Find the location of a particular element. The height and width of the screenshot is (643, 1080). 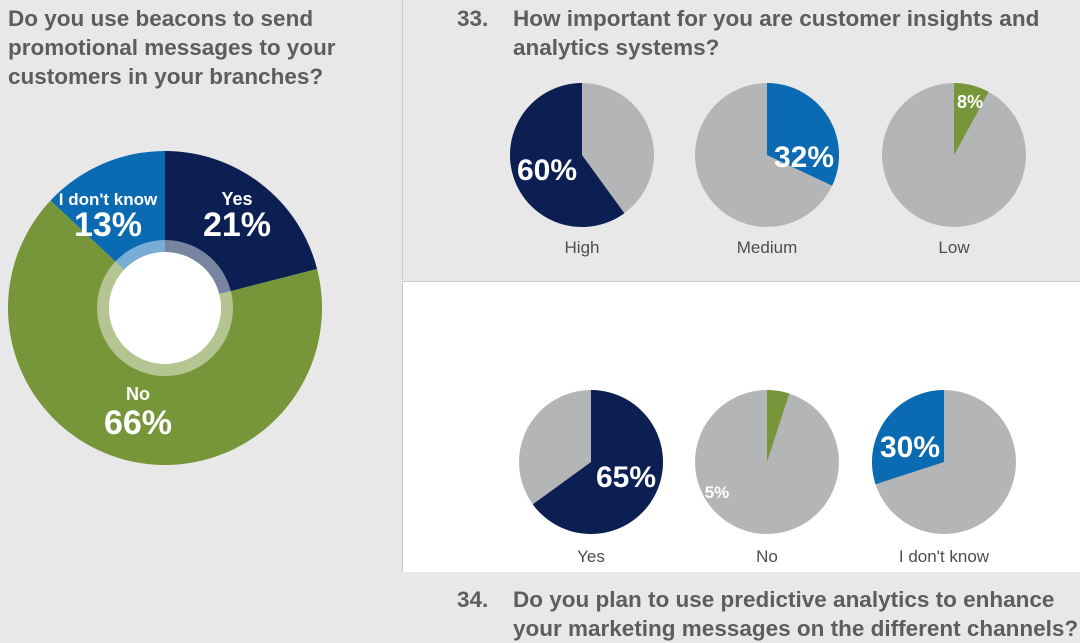

q33-pie-slice-medium is located at coordinates (803, 134).